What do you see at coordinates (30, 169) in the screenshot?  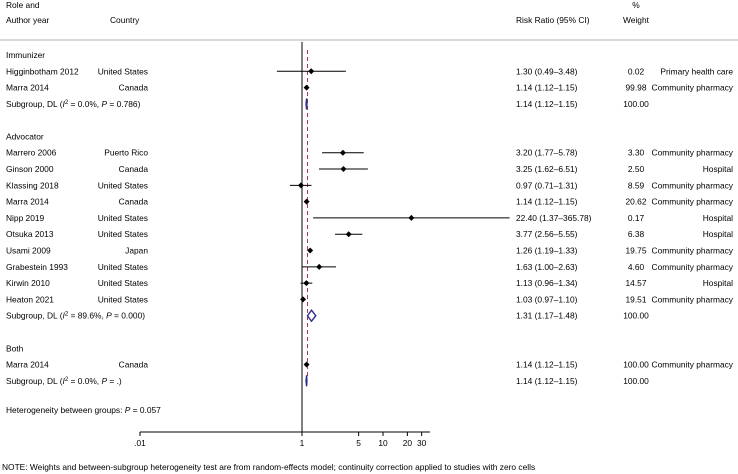 I see `study-author: Ginson 2000` at bounding box center [30, 169].